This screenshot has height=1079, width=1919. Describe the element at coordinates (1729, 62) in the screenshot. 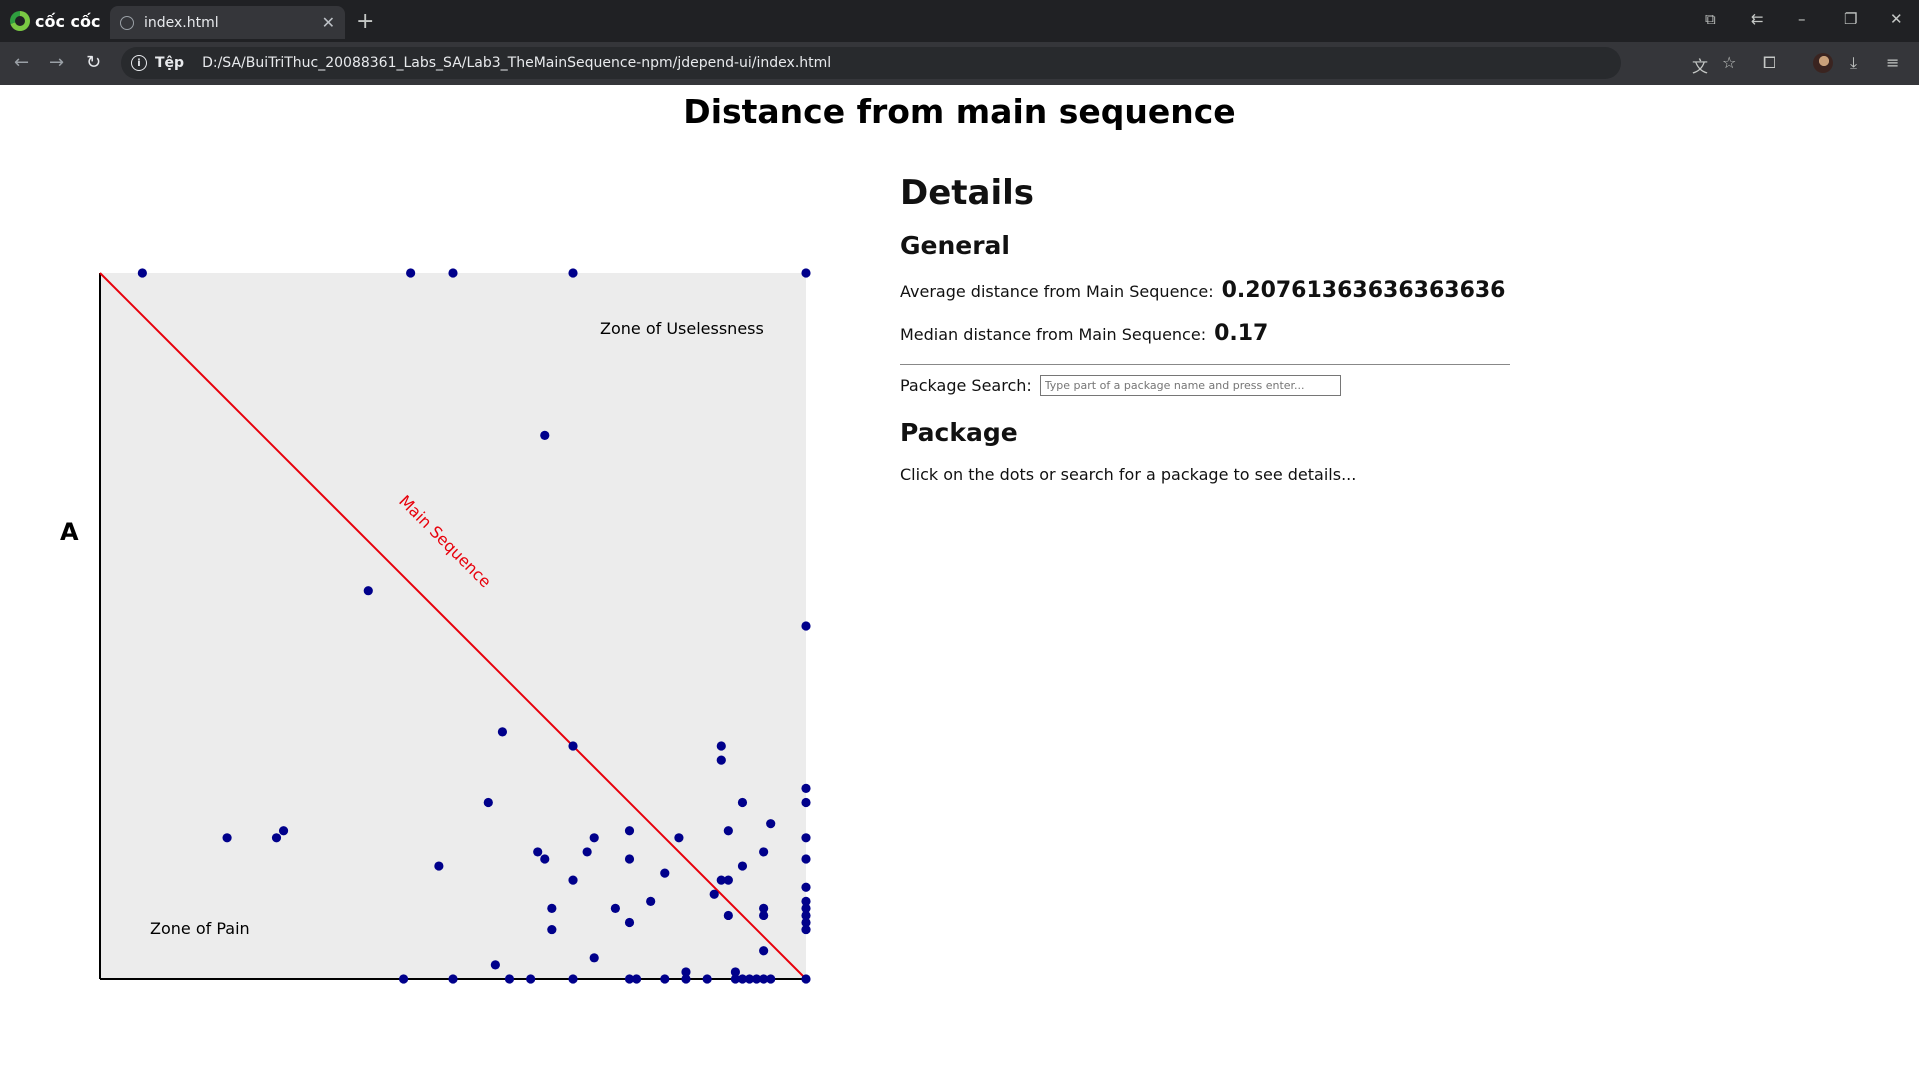

I see `bookmark-star-icon: ☆` at that location.